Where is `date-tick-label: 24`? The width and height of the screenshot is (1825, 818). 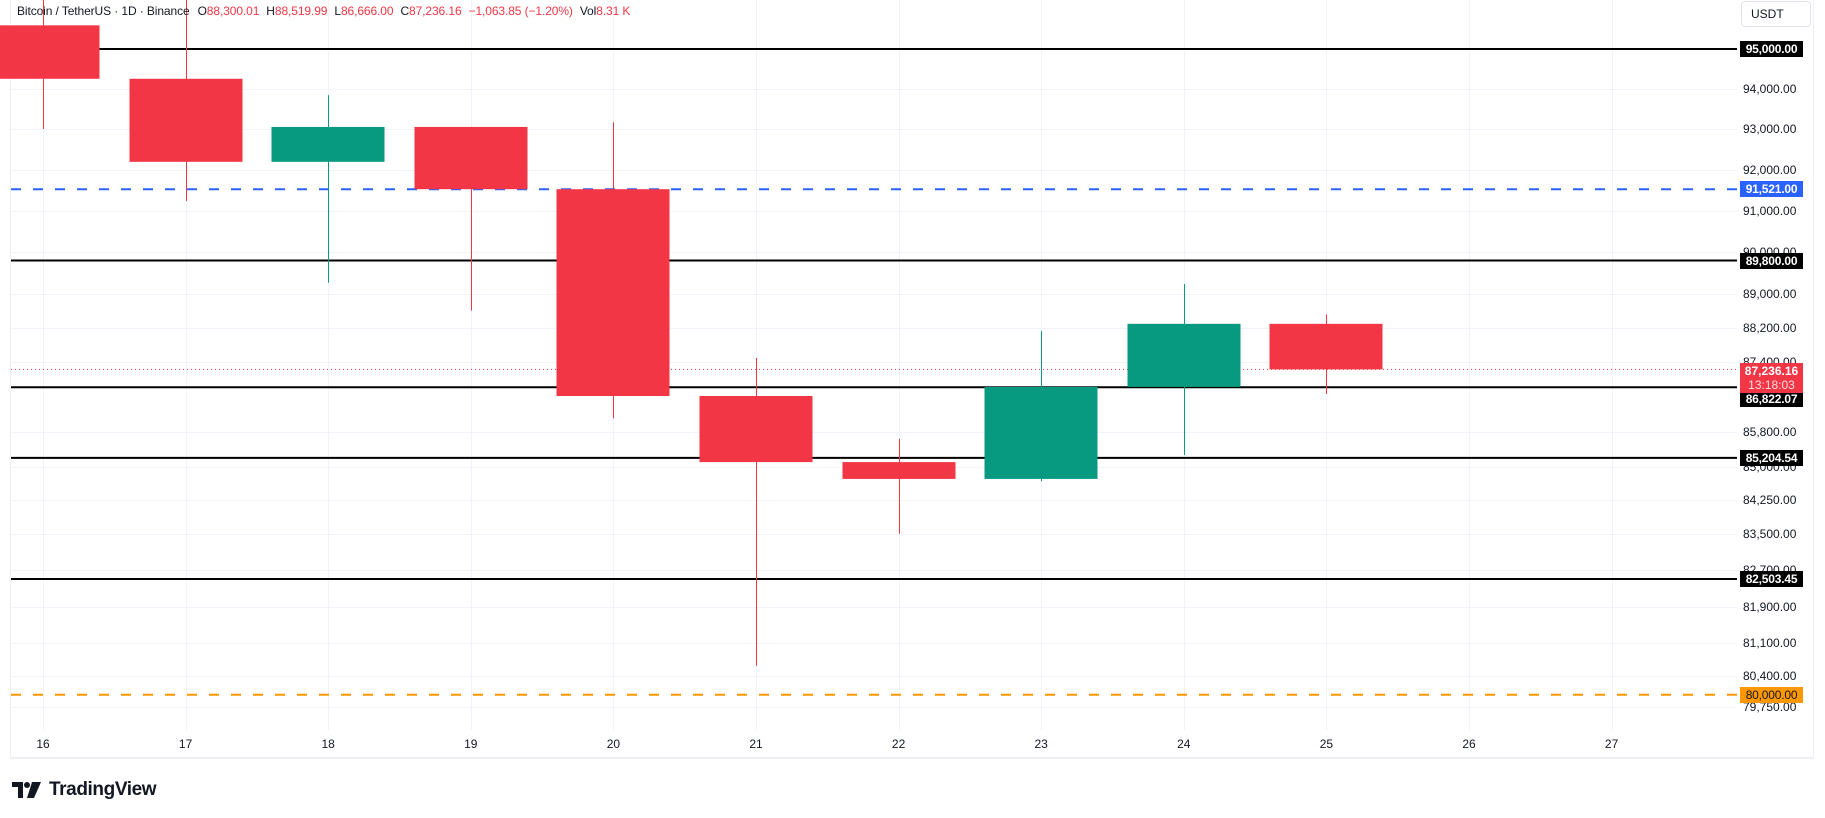
date-tick-label: 24 is located at coordinates (1184, 744).